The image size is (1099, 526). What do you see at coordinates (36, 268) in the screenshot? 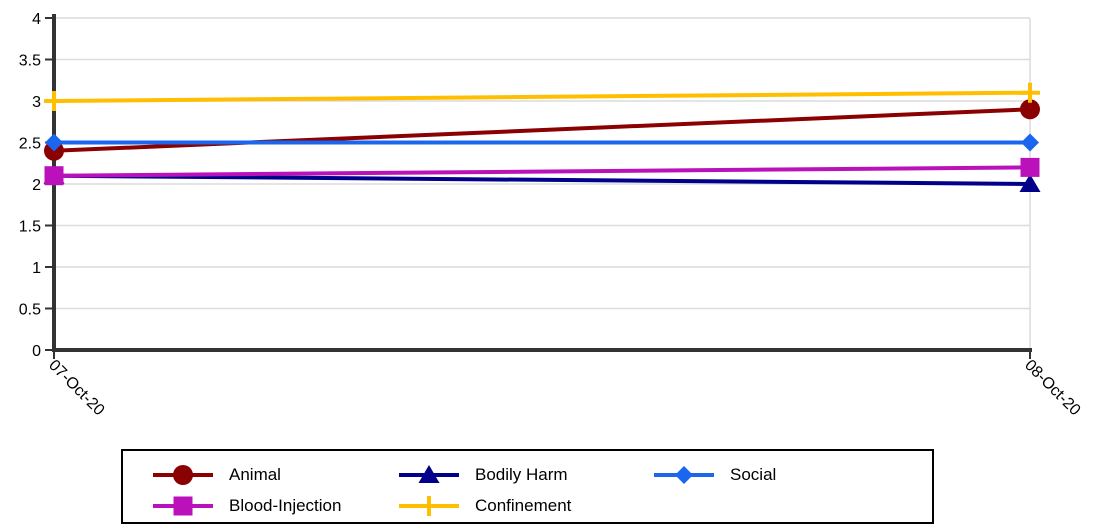
I see `y-tick-label: 1` at bounding box center [36, 268].